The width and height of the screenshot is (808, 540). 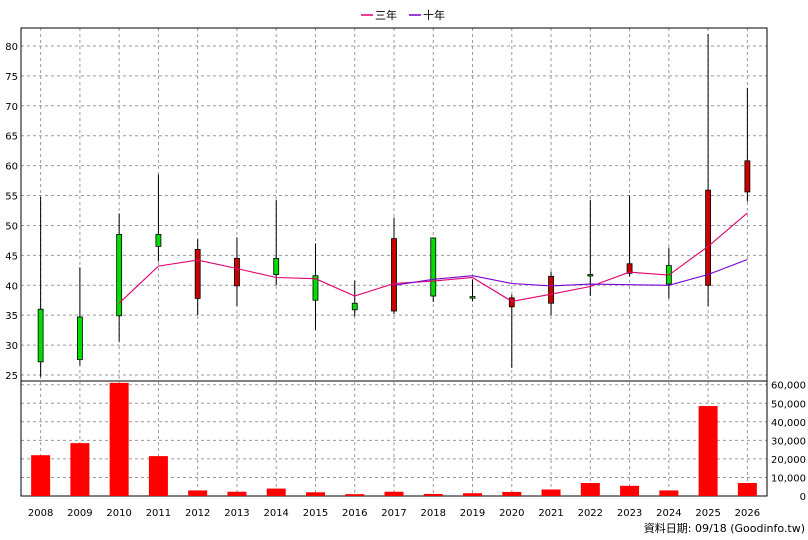 I want to click on legend-label: 十年, so click(x=434, y=15).